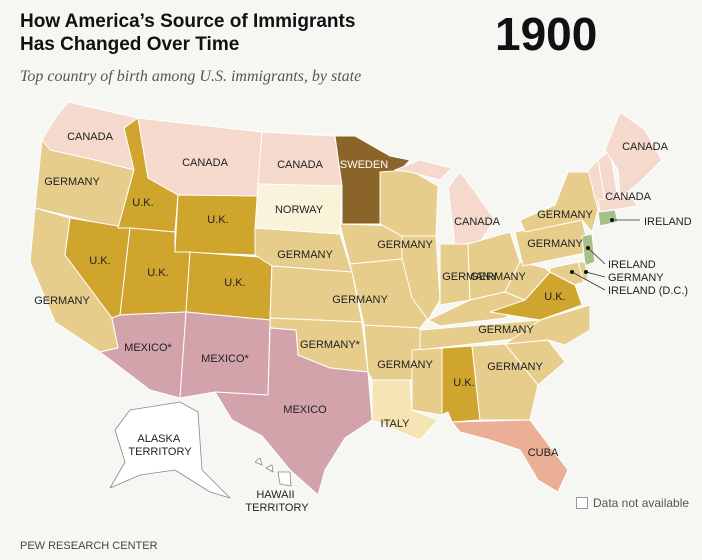  I want to click on label-wyoming: U.K., so click(217, 220).